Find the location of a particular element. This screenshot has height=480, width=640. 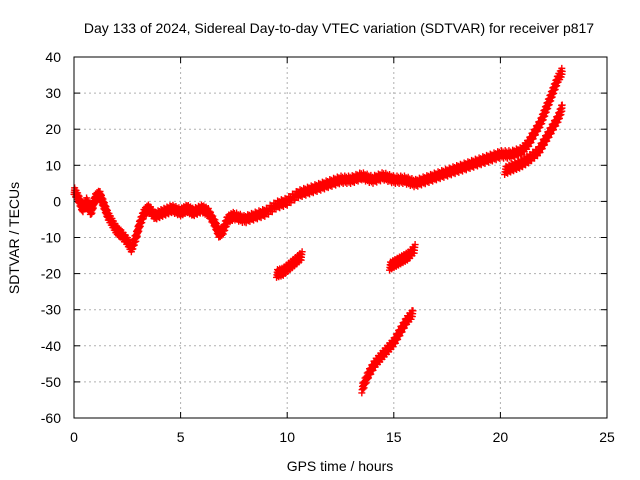

y-tick-label: 40 is located at coordinates (53, 57).